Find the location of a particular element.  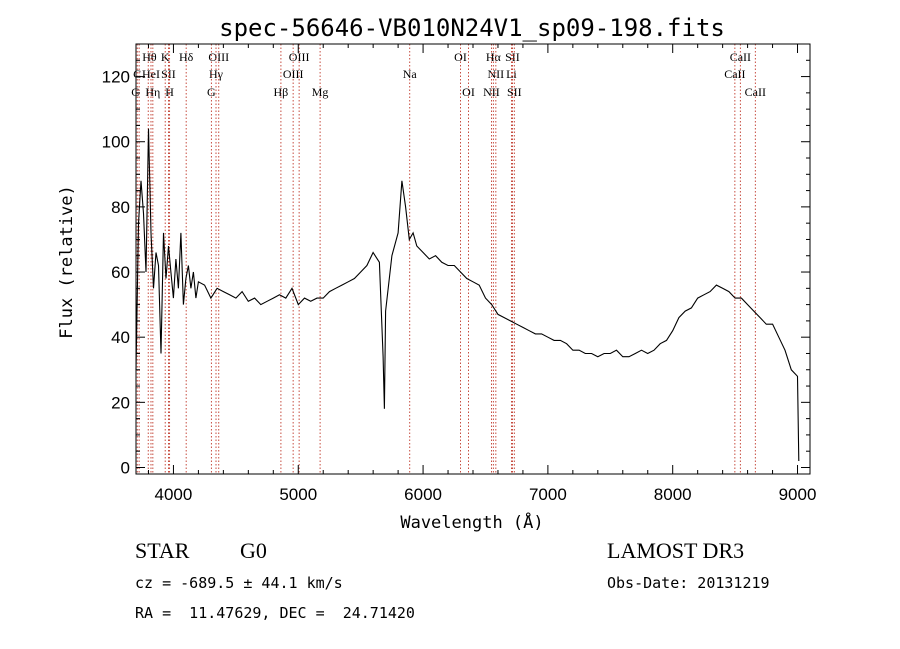

line-marker-label: G is located at coordinates (211, 92).